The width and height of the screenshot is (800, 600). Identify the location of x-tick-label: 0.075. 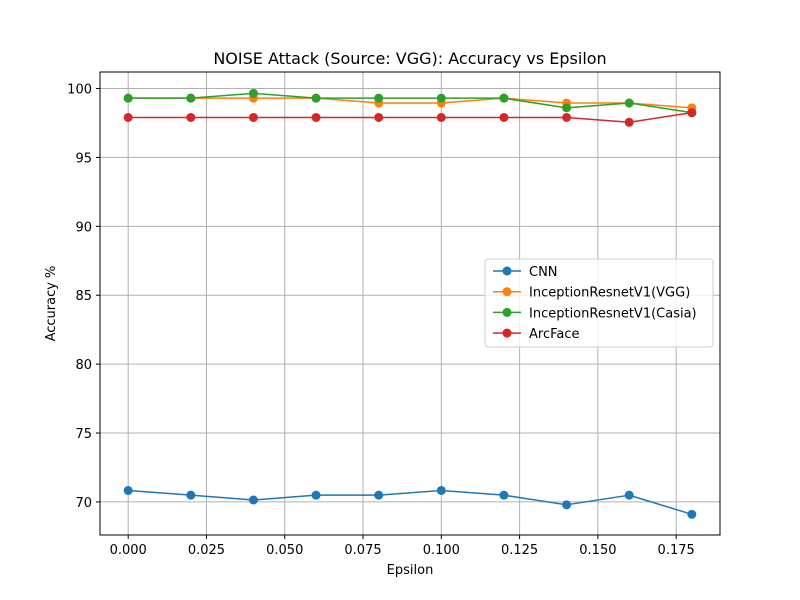
(362, 550).